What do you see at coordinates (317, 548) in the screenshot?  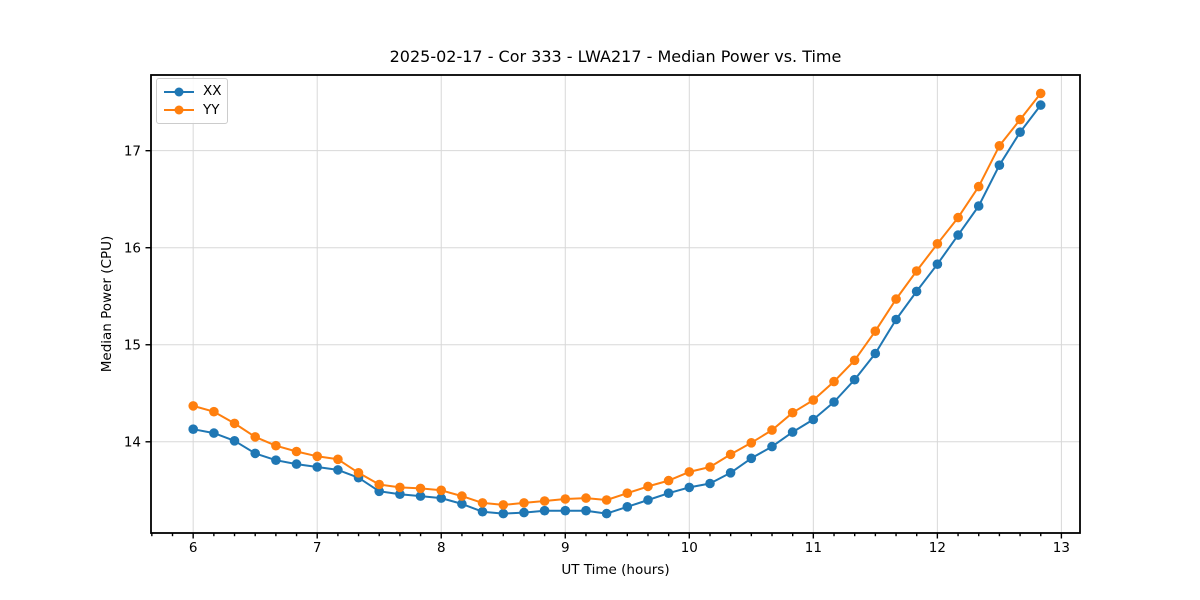 I see `x-tick-label: 7` at bounding box center [317, 548].